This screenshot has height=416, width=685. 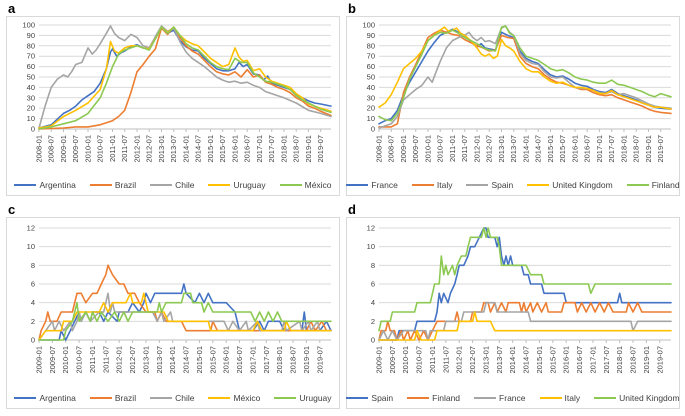 What do you see at coordinates (431, 185) in the screenshot?
I see `legend-item-italy: Italy` at bounding box center [431, 185].